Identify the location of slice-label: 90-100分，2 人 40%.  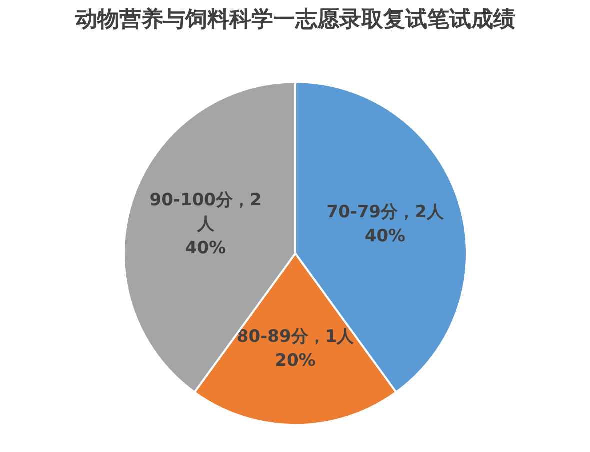
(206, 224).